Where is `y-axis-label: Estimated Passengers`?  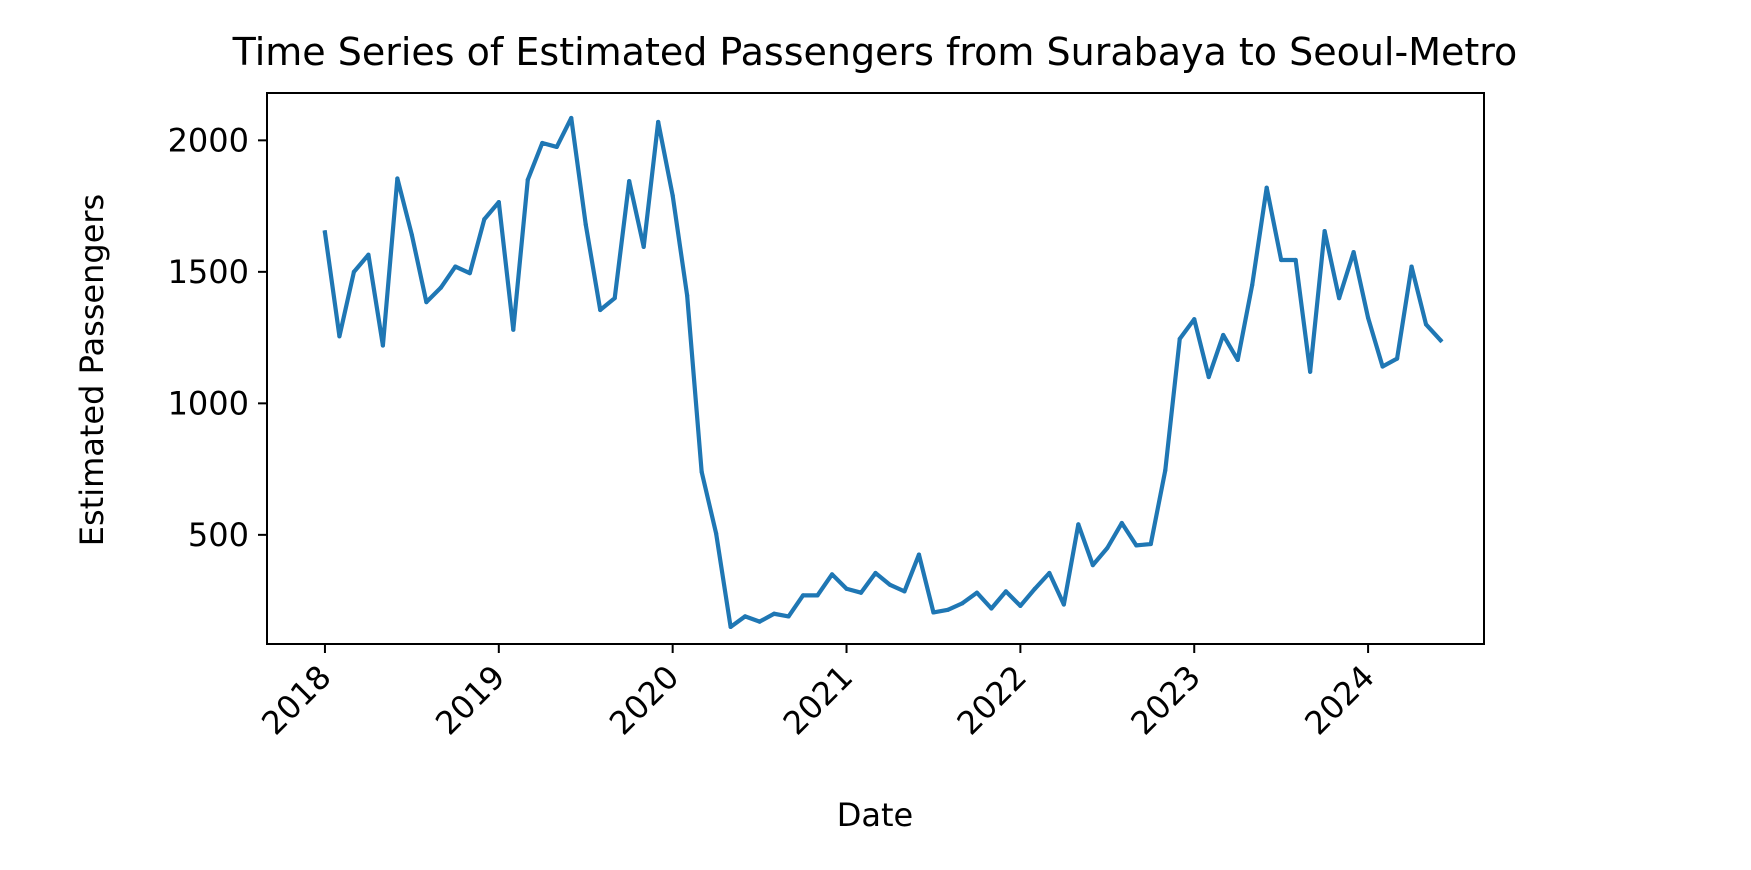
y-axis-label: Estimated Passengers is located at coordinates (92, 370).